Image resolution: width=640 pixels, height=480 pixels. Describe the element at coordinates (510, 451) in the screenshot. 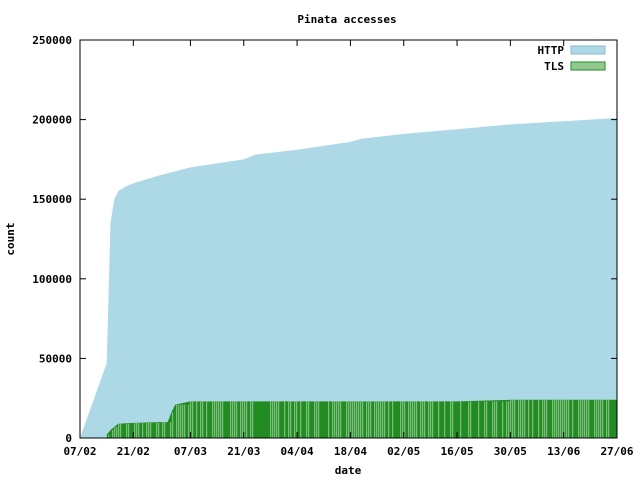

I see `x-tick-label: 30/05` at that location.